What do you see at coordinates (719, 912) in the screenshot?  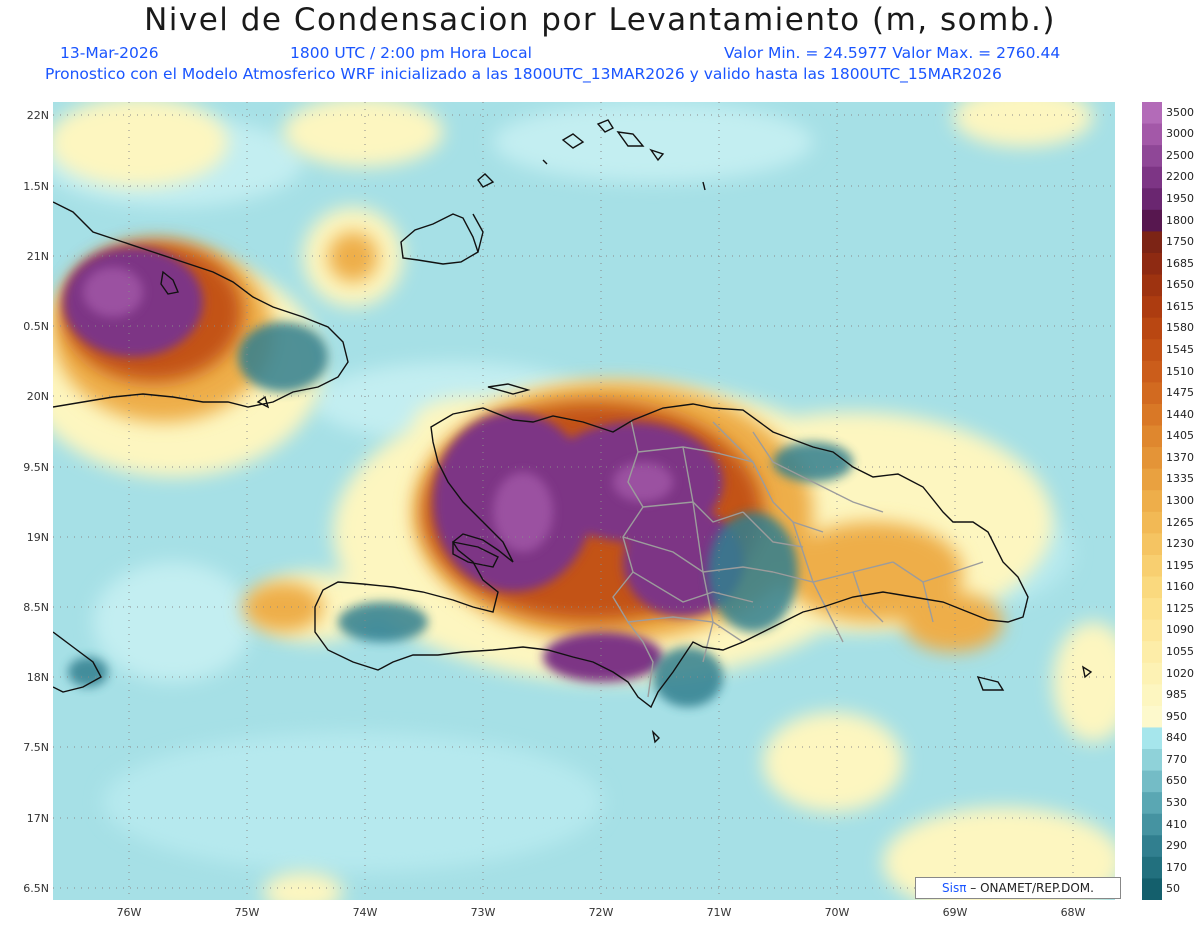 I see `lon-label: 71W` at bounding box center [719, 912].